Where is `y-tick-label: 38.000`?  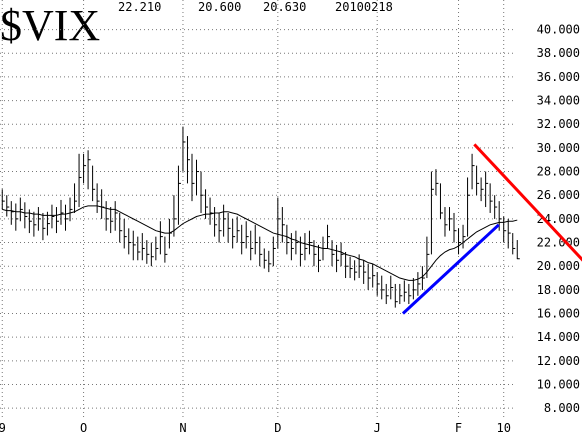 y-tick-label: 38.000 is located at coordinates (558, 53).